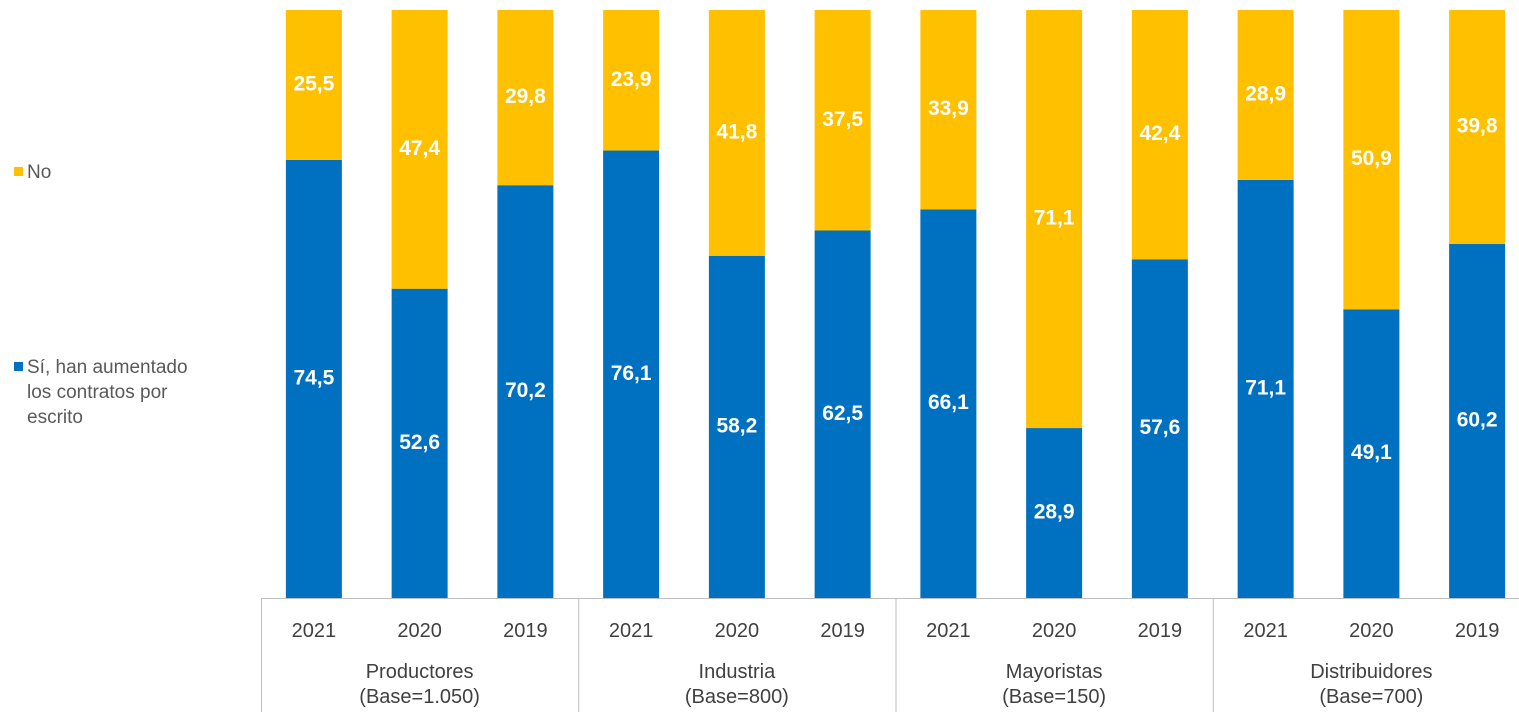  What do you see at coordinates (1371, 697) in the screenshot?
I see `group-base-label-3: (Base=700)` at bounding box center [1371, 697].